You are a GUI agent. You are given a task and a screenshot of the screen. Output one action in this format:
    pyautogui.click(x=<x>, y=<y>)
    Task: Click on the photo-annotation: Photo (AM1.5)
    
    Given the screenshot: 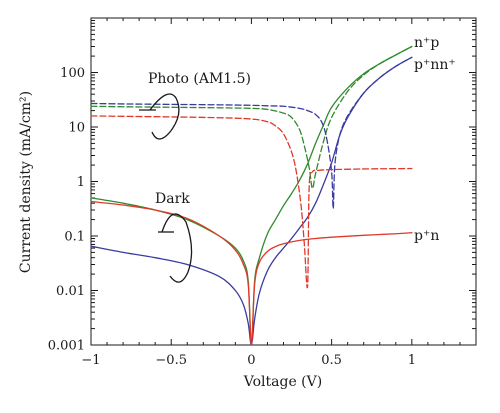 What is the action you would take?
    pyautogui.click(x=199, y=79)
    